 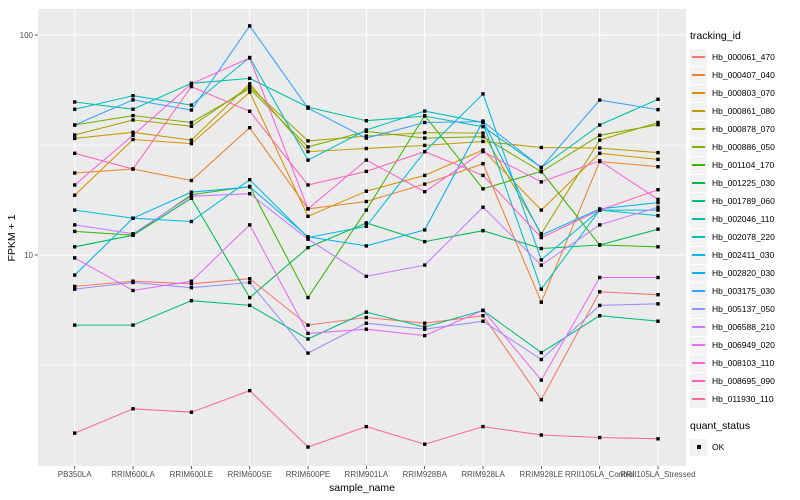 I want to click on legend-item: Hb_011930_110, so click(x=744, y=399).